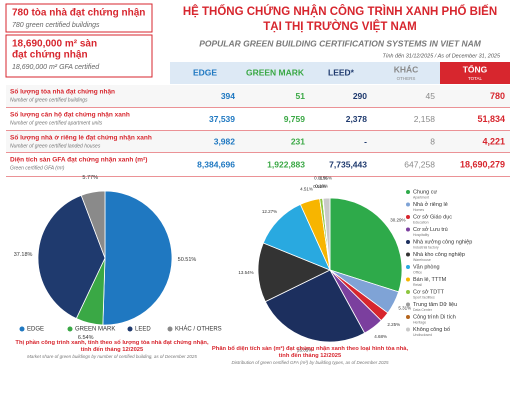 The image size is (517, 400). Describe the element at coordinates (421, 197) in the screenshot. I see `legend-sub: Apartment` at that location.